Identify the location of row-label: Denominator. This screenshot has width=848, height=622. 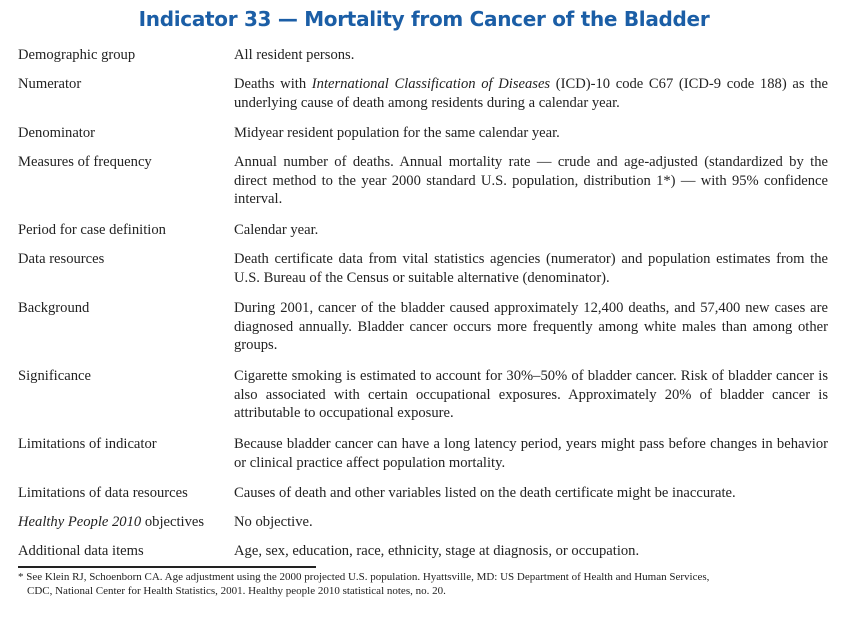
(57, 133).